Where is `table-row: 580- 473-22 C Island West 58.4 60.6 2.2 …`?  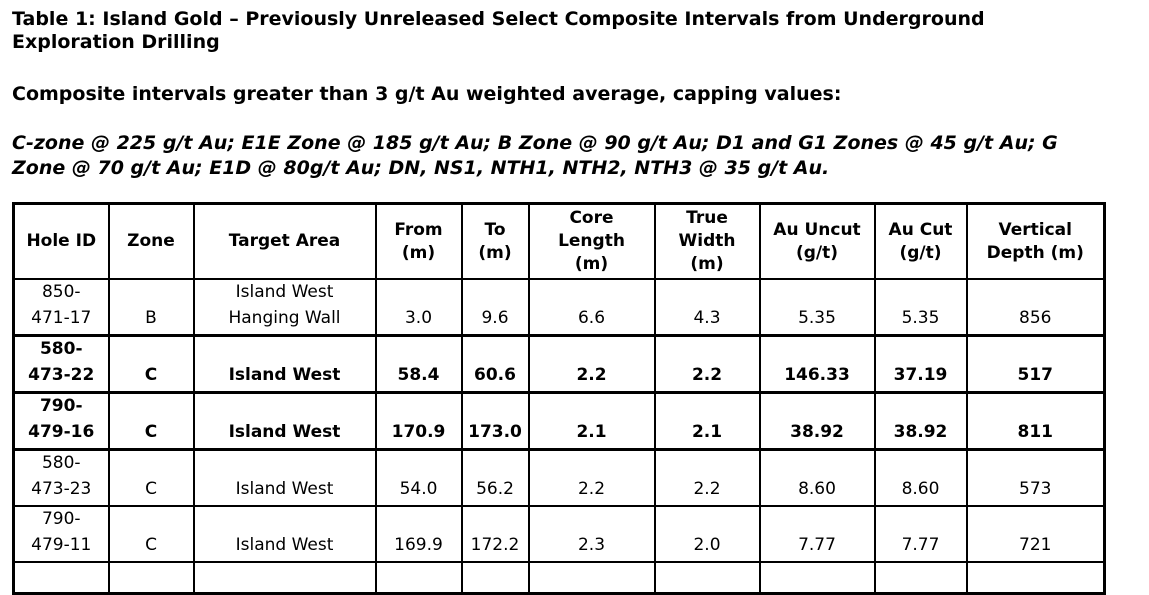 table-row: 580- 473-22 C Island West 58.4 60.6 2.2 … is located at coordinates (559, 364).